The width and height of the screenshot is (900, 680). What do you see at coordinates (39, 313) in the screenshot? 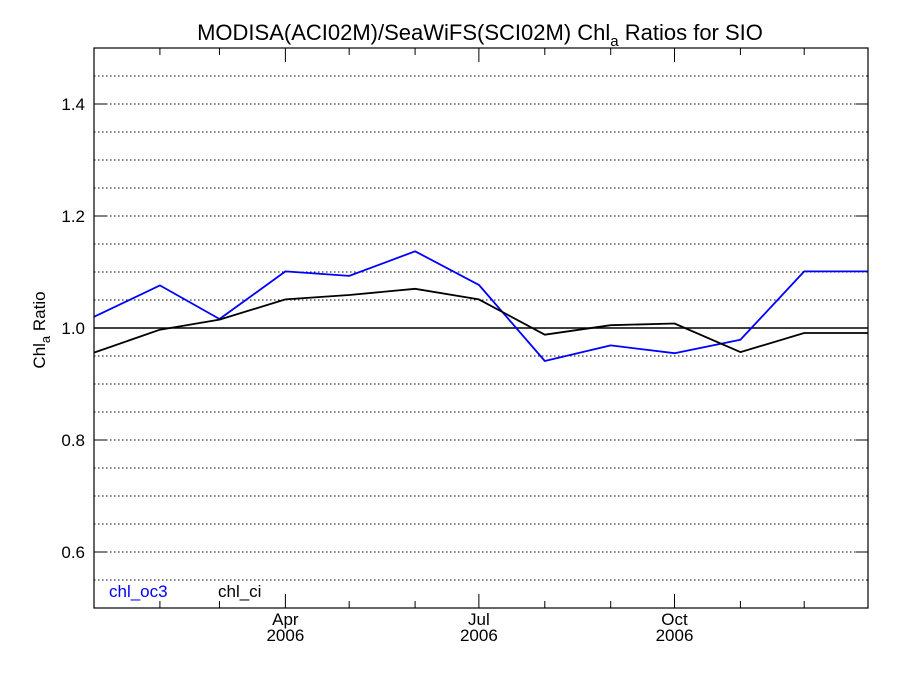
I see `y-axis-label-suffix: Ratio` at bounding box center [39, 313].